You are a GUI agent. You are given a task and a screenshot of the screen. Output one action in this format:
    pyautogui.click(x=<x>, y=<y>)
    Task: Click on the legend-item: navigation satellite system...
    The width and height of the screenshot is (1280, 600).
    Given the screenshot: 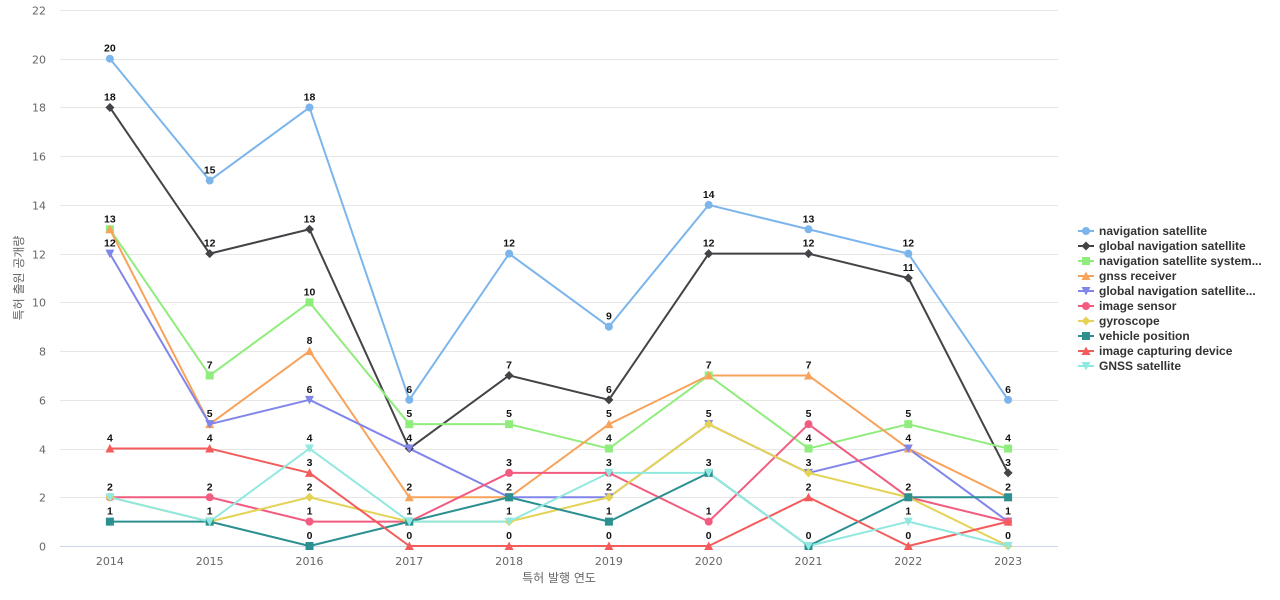 What is the action you would take?
    pyautogui.click(x=1170, y=261)
    